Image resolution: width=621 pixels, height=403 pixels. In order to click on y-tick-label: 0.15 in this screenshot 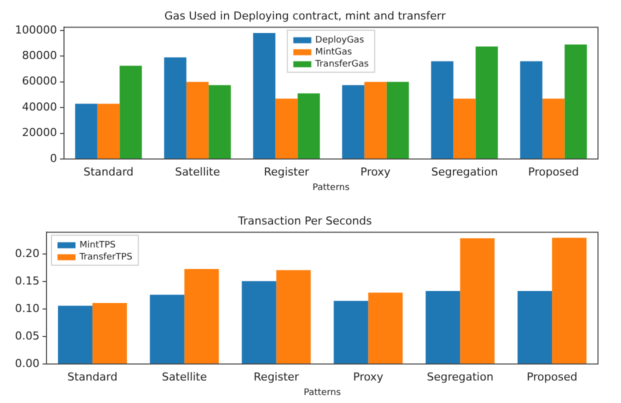, I will do `click(27, 281)`.